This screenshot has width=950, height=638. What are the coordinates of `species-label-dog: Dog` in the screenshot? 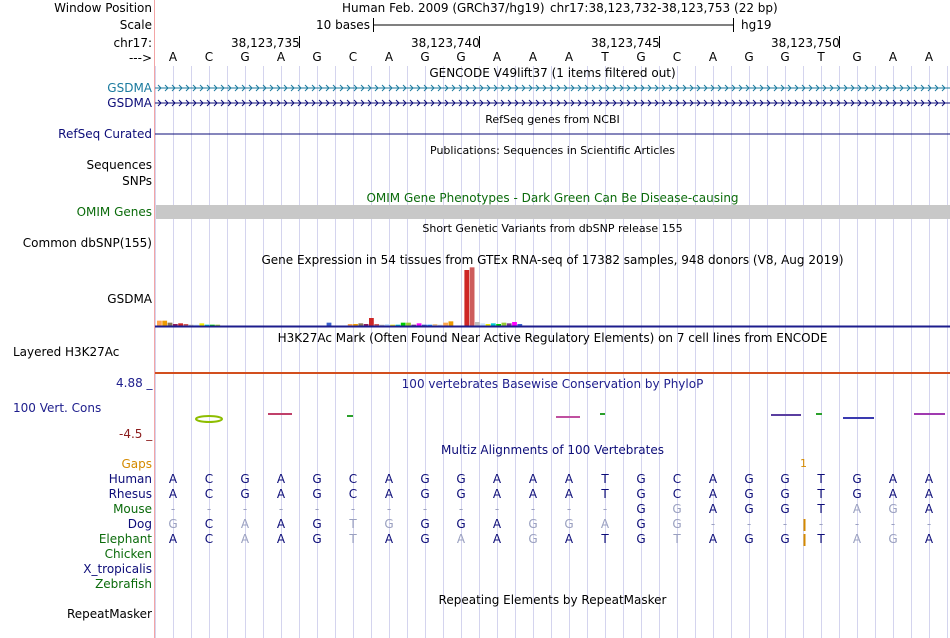 It's located at (139, 524).